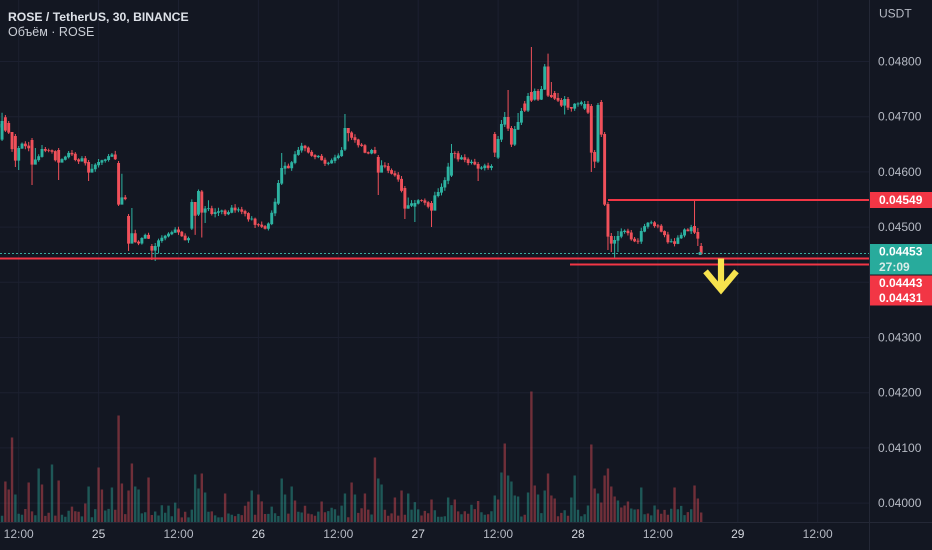 The width and height of the screenshot is (932, 550). What do you see at coordinates (578, 534) in the screenshot?
I see `svg-text: 28` at bounding box center [578, 534].